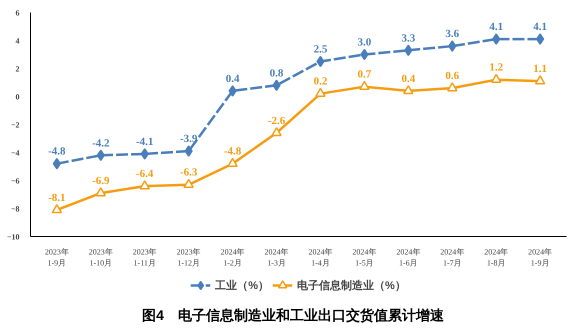  What do you see at coordinates (452, 76) in the screenshot?
I see `data-label: 0.6` at bounding box center [452, 76].